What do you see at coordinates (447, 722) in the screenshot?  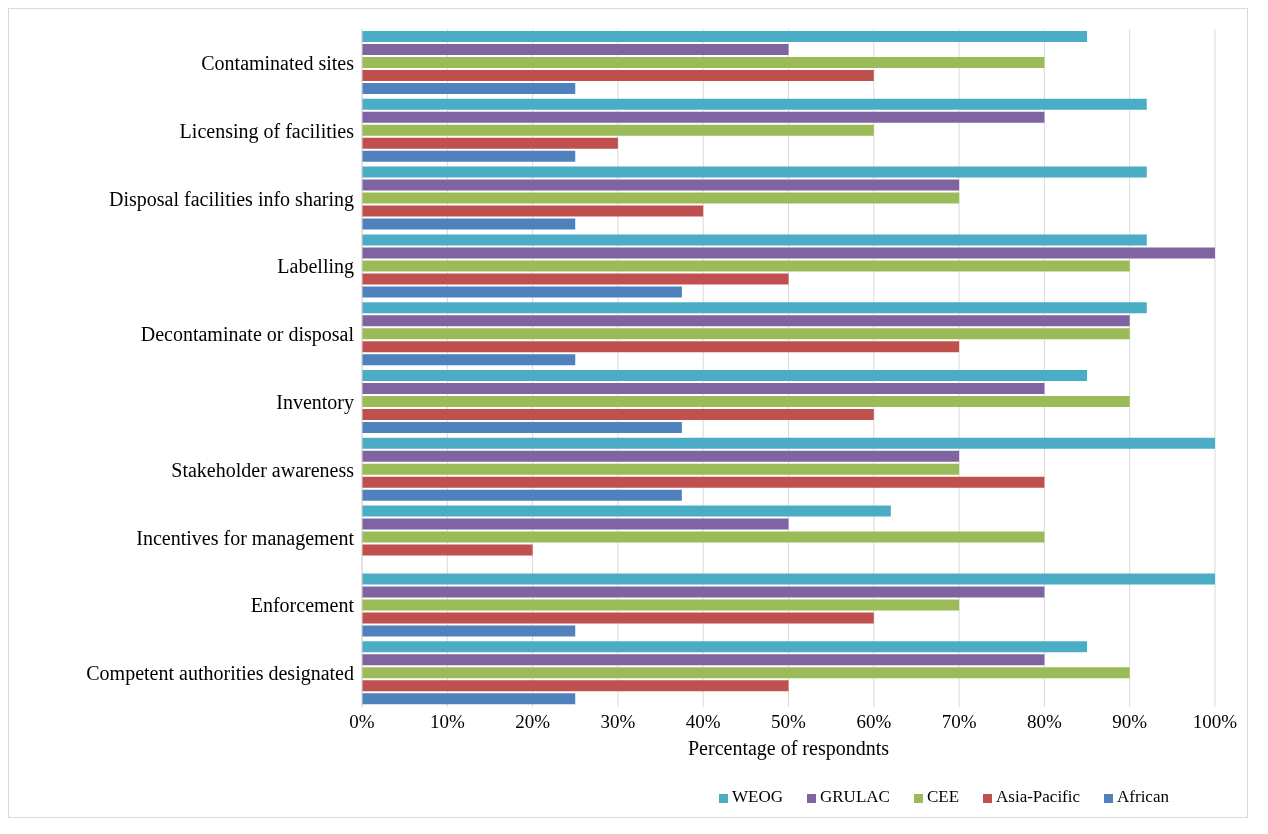 I see `x-tick-label: 10%` at bounding box center [447, 722].